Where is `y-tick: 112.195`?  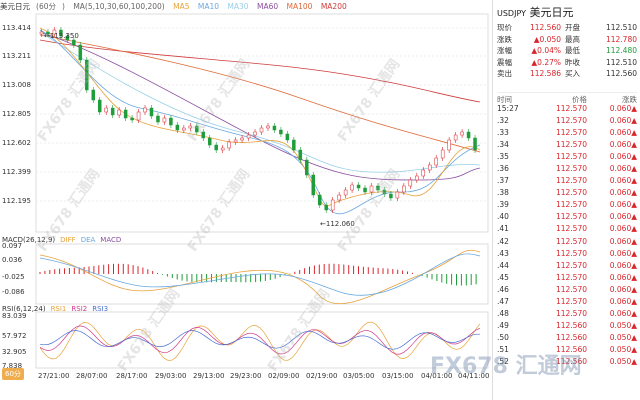 y-tick: 112.195 is located at coordinates (16, 201).